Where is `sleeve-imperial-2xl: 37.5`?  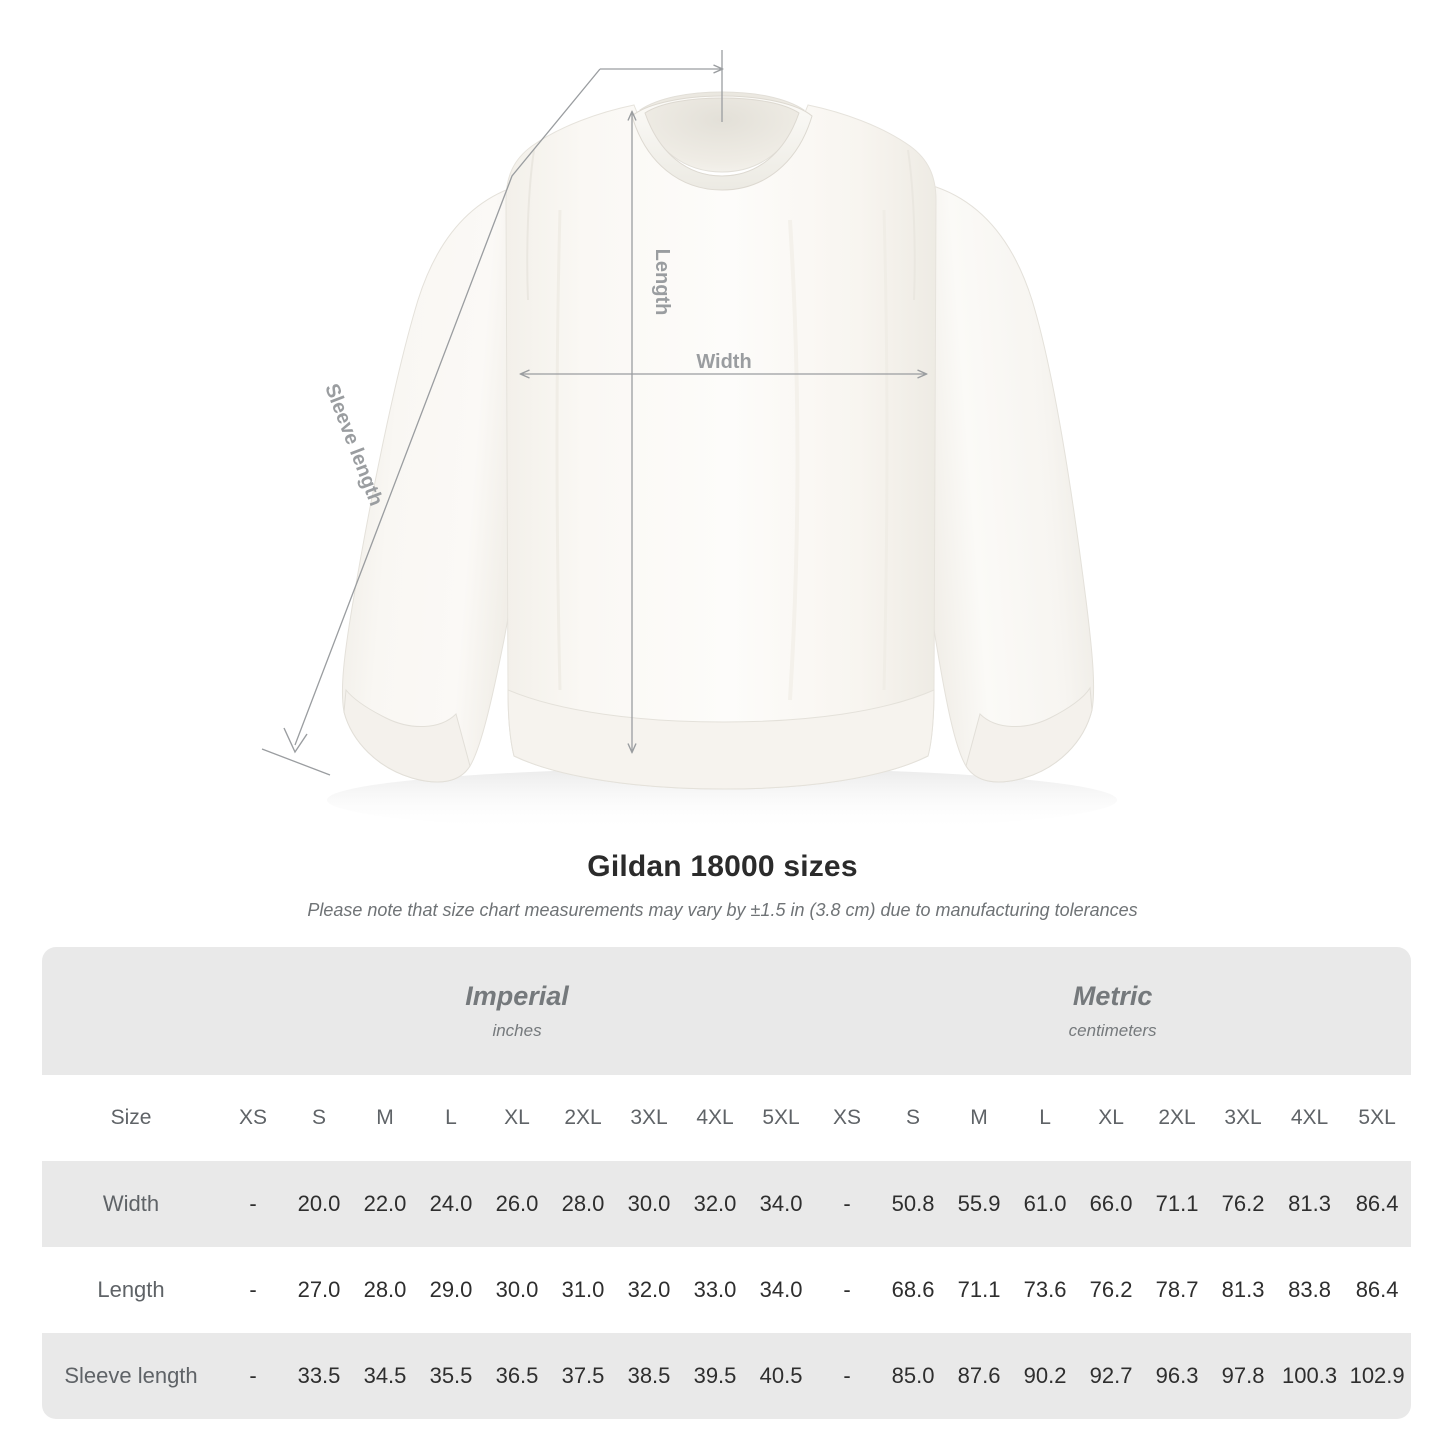 sleeve-imperial-2xl: 37.5 is located at coordinates (583, 1376).